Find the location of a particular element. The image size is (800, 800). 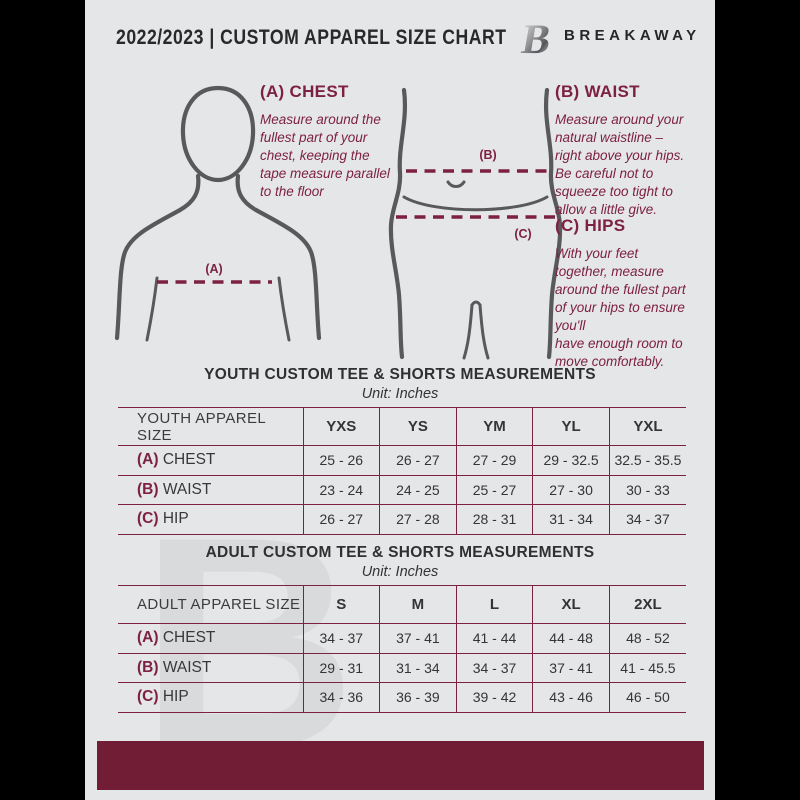

brand-lockup: B BREAKAWAY is located at coordinates (601, 35).